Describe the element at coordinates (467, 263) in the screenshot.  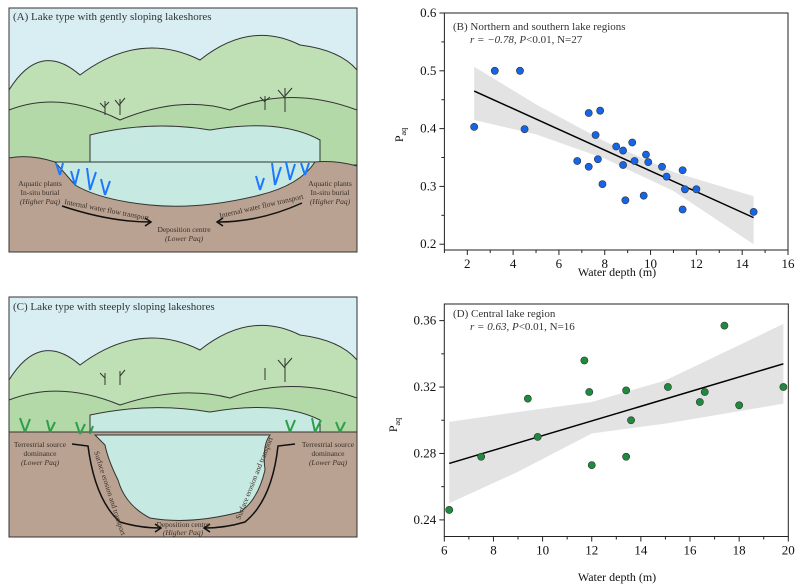
I see `x-tick-label: 2` at that location.